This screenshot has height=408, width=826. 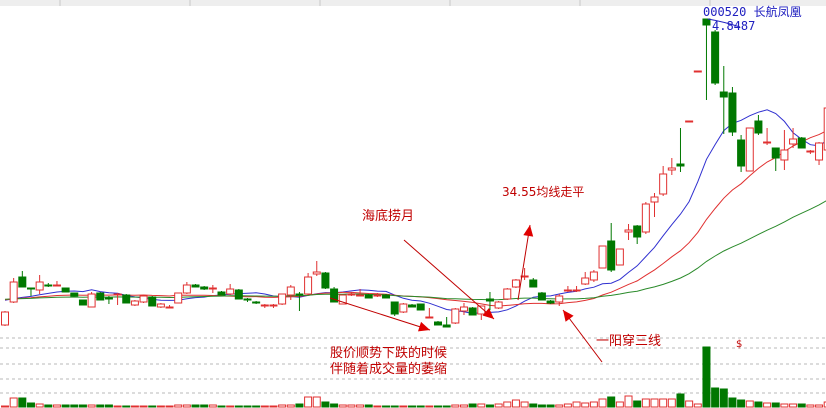 What do you see at coordinates (543, 192) in the screenshot?
I see `annotation-ma-flat: 34.55均线走平` at bounding box center [543, 192].